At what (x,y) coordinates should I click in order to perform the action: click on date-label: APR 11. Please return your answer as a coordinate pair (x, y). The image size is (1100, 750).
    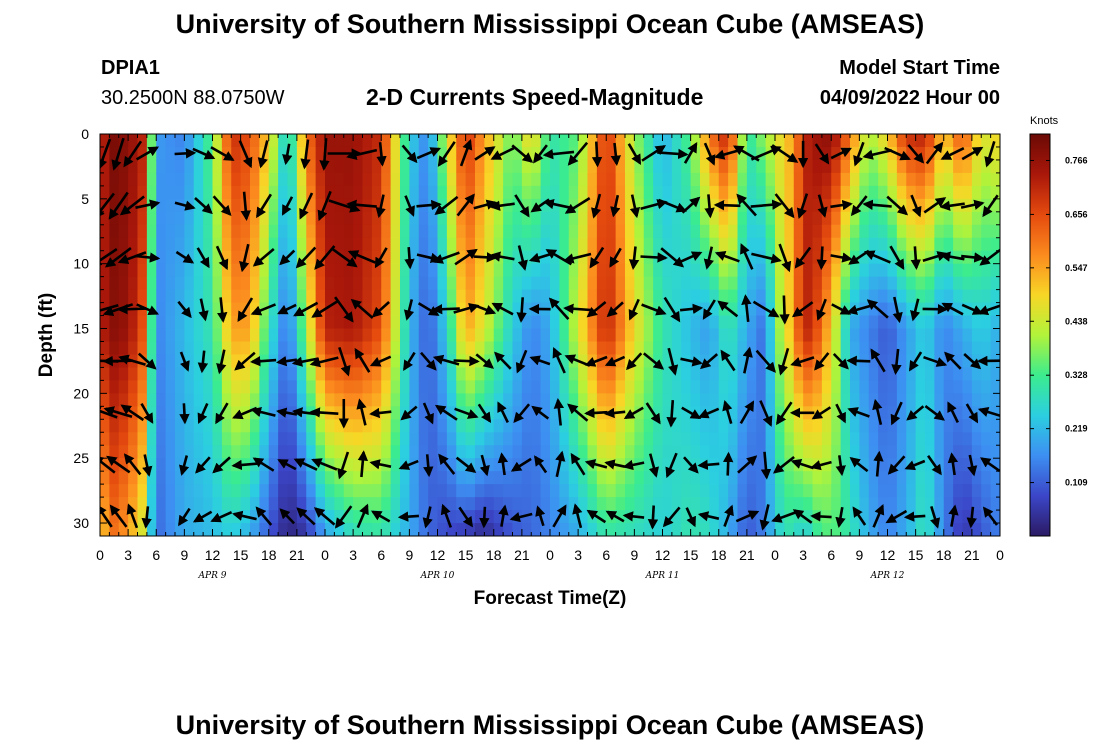
    Looking at the image, I should click on (662, 576).